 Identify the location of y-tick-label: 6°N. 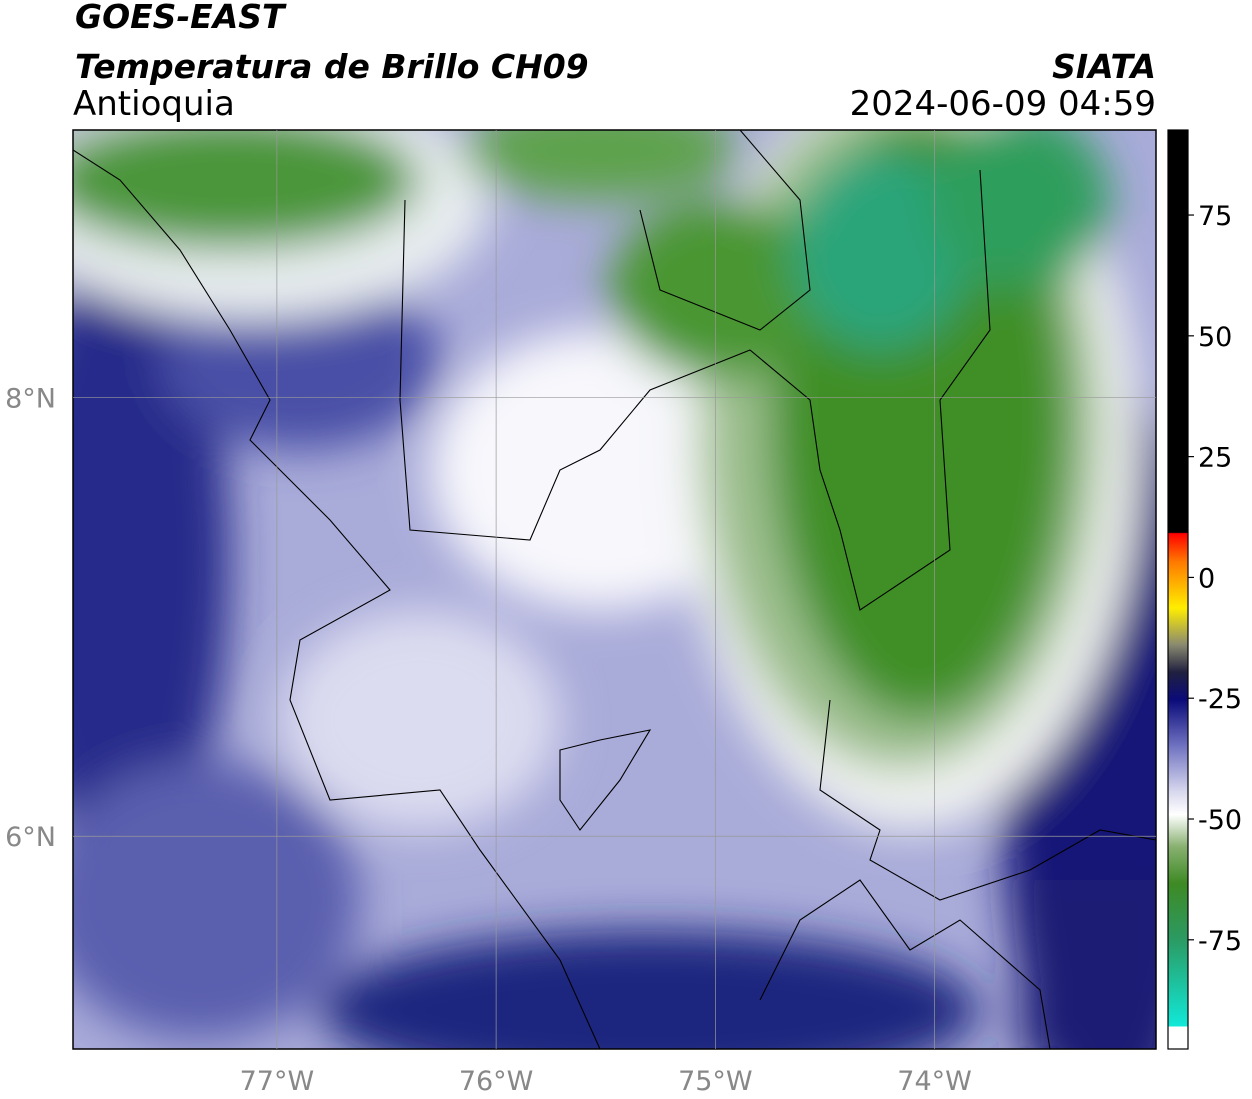
(30, 837).